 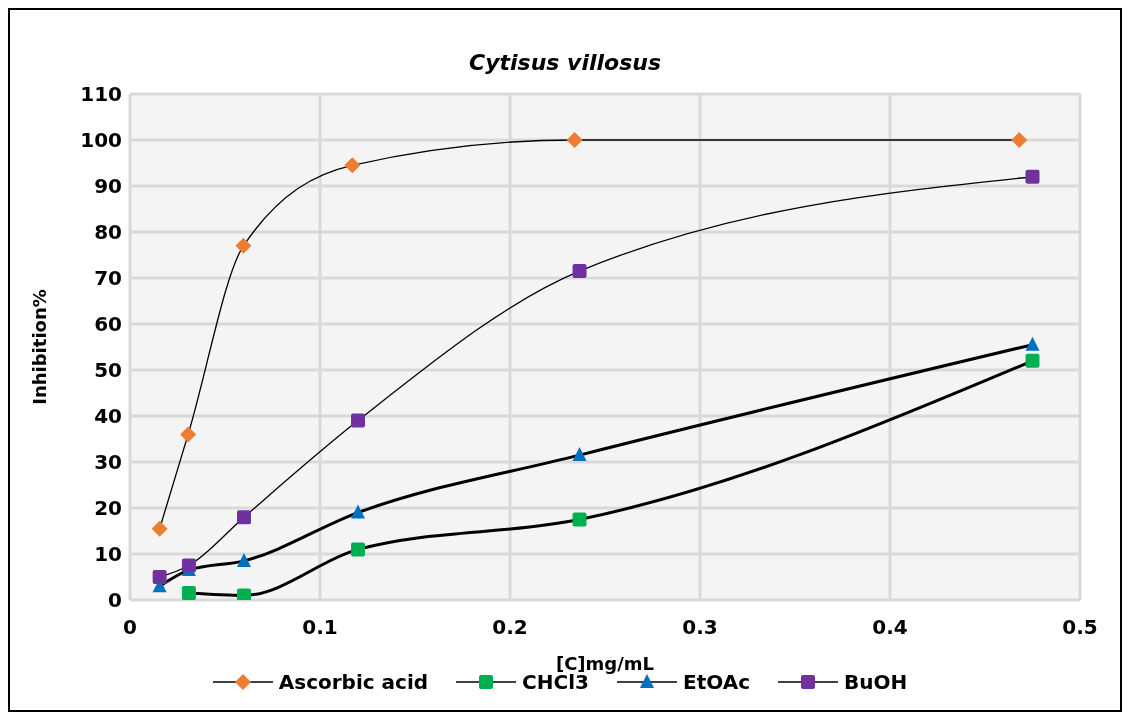 What do you see at coordinates (605, 663) in the screenshot?
I see `x-axis-title: [C]mg/mL` at bounding box center [605, 663].